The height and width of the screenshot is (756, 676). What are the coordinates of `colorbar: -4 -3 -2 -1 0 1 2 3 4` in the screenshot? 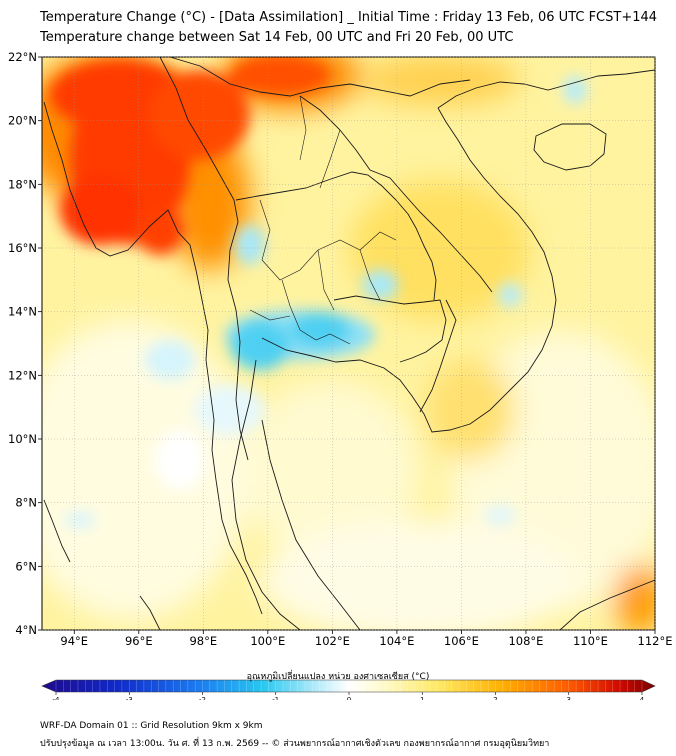 It's located at (348, 691).